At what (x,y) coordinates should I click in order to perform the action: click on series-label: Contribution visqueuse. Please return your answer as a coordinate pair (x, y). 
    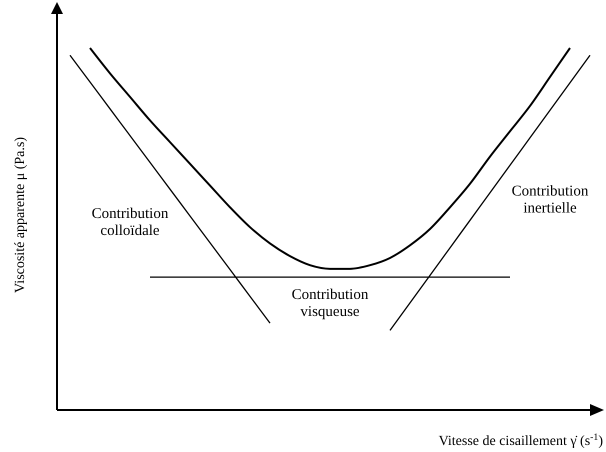
    Looking at the image, I should click on (330, 303).